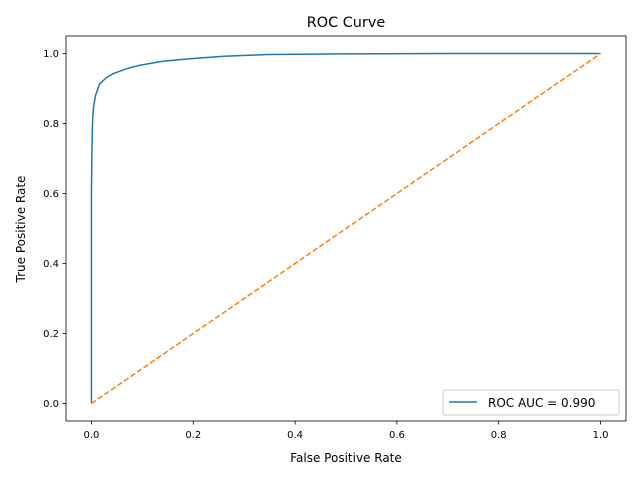  Describe the element at coordinates (601, 435) in the screenshot. I see `x-tick-label: 1.0` at that location.